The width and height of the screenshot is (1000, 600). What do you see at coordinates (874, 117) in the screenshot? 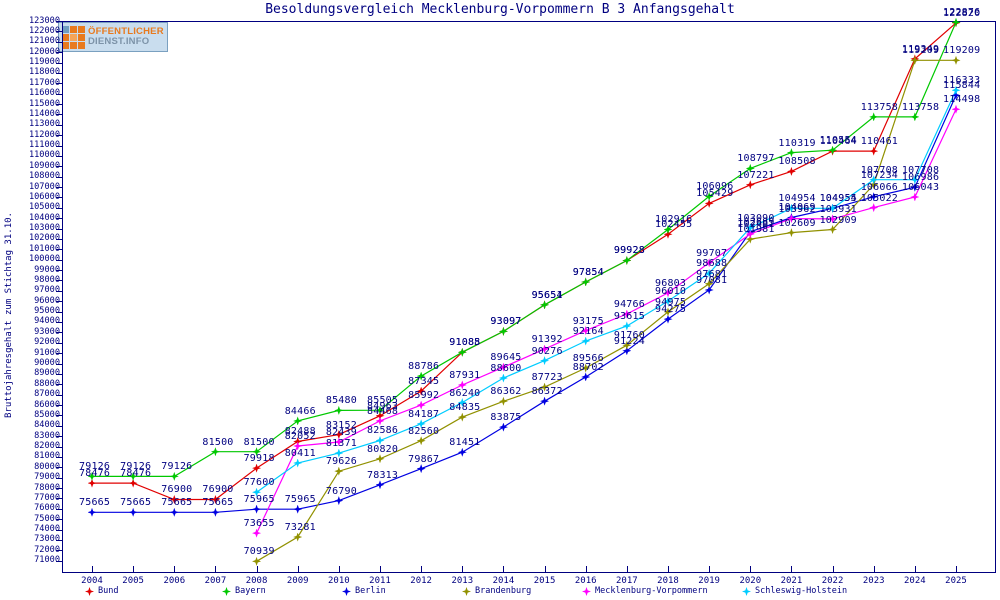
I see `data-point-bayern-2023` at bounding box center [874, 117].